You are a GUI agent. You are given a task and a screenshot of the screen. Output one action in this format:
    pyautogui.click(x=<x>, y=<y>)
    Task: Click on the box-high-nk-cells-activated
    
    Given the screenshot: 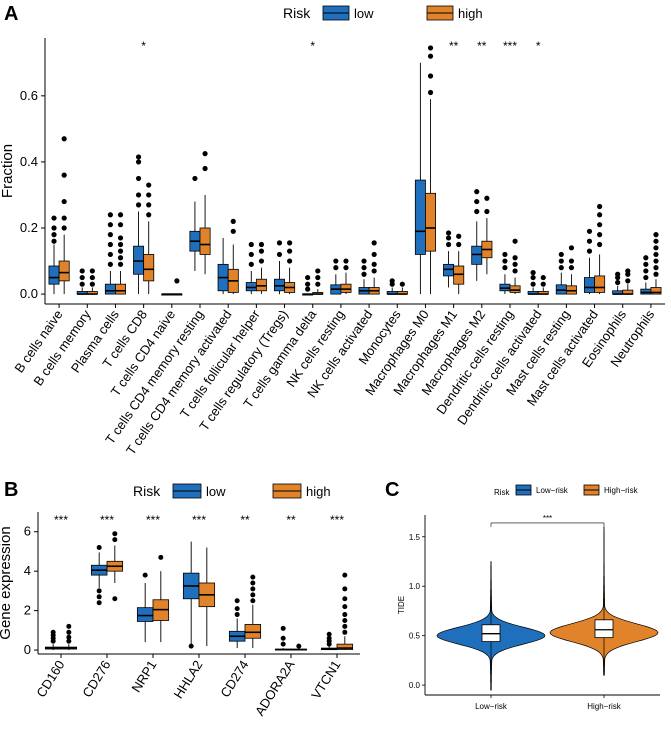 What is the action you would take?
    pyautogui.click(x=374, y=267)
    